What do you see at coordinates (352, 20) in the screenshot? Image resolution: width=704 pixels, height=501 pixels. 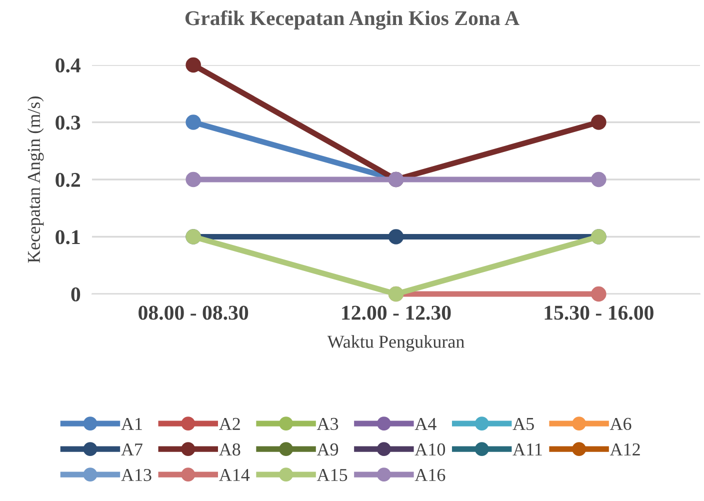 I see `chart-title: Grafik Kecepatan Angin Kios Zona A` at bounding box center [352, 20].